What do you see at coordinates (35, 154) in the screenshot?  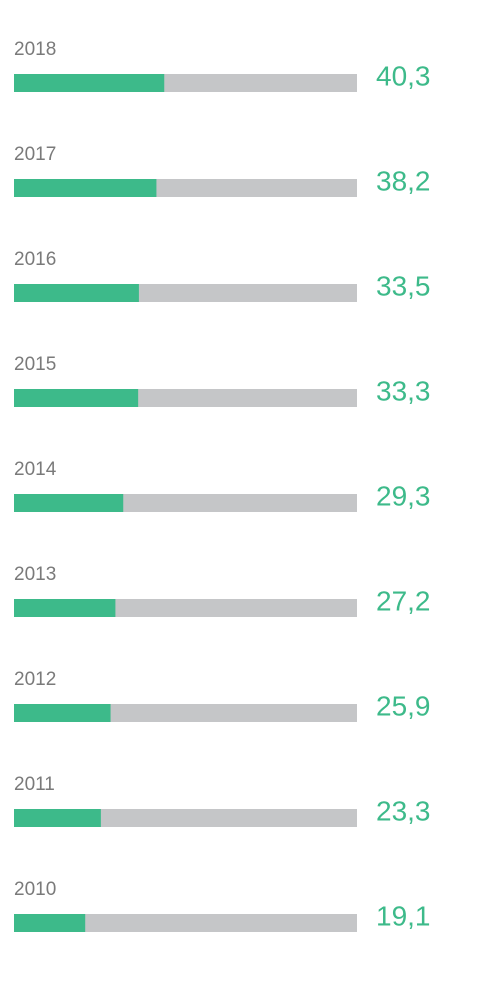 I see `year-label: 2017` at bounding box center [35, 154].